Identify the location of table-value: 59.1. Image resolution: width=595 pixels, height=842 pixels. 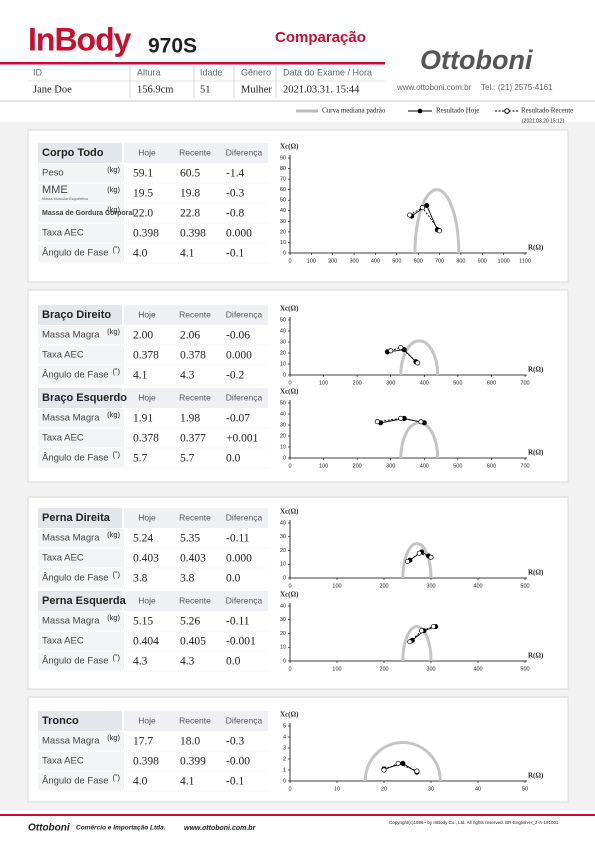
(143, 174).